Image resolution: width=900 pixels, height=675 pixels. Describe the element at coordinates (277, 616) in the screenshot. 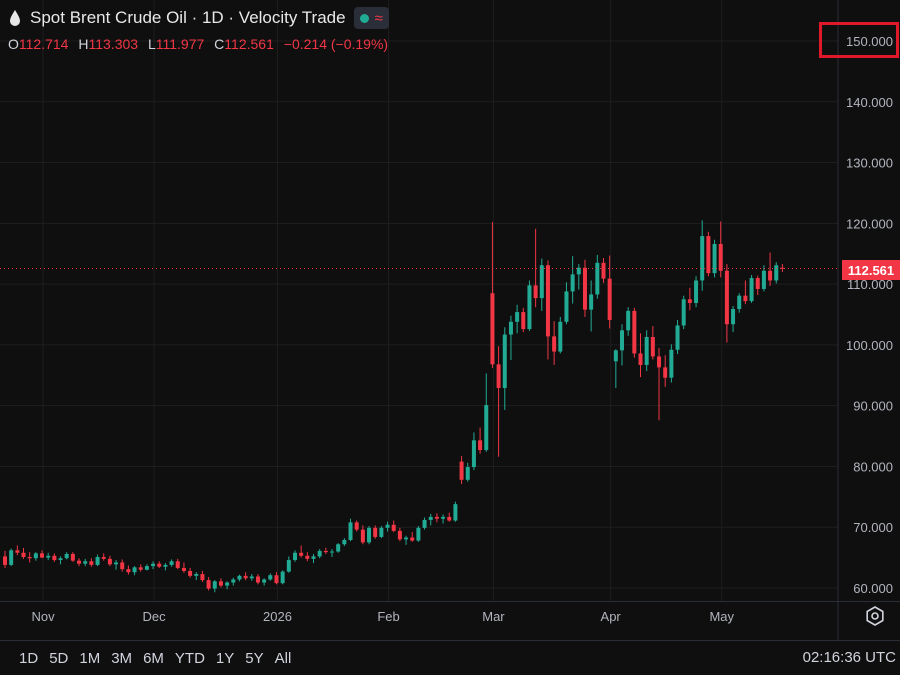

I see `x-tick-label: 2026` at that location.